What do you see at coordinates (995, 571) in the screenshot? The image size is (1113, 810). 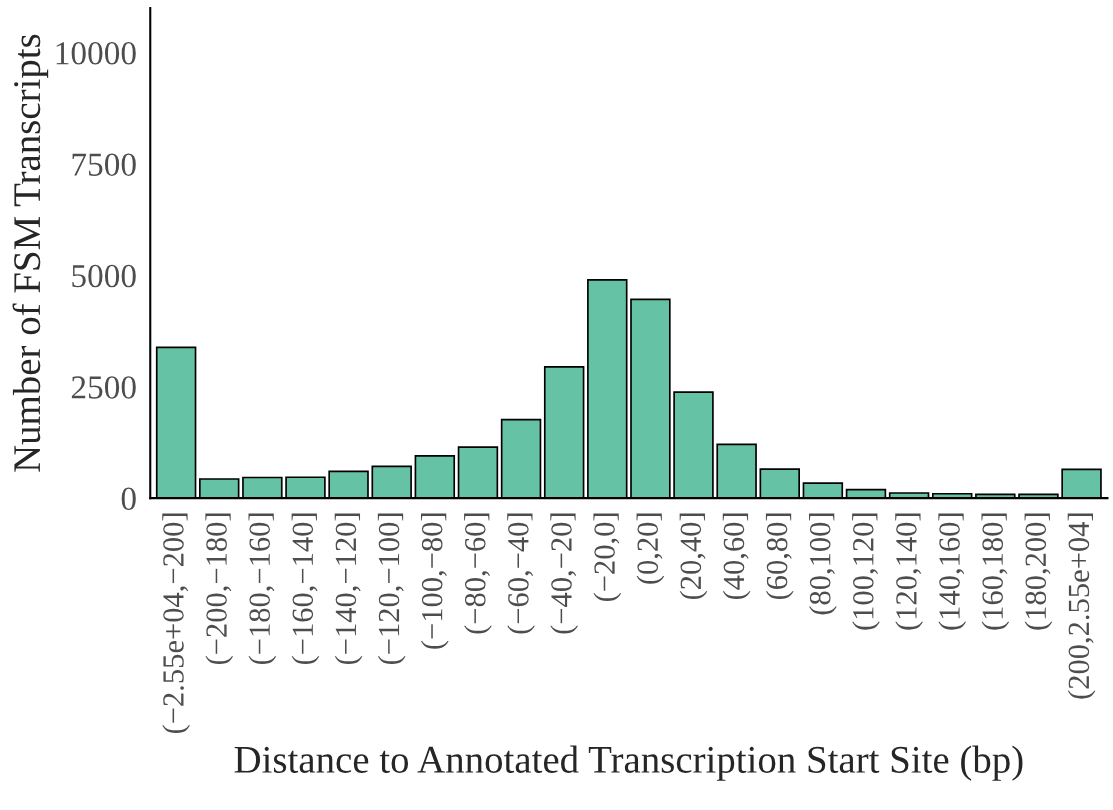 I see `x-tick-label: (160,180]` at bounding box center [995, 571].